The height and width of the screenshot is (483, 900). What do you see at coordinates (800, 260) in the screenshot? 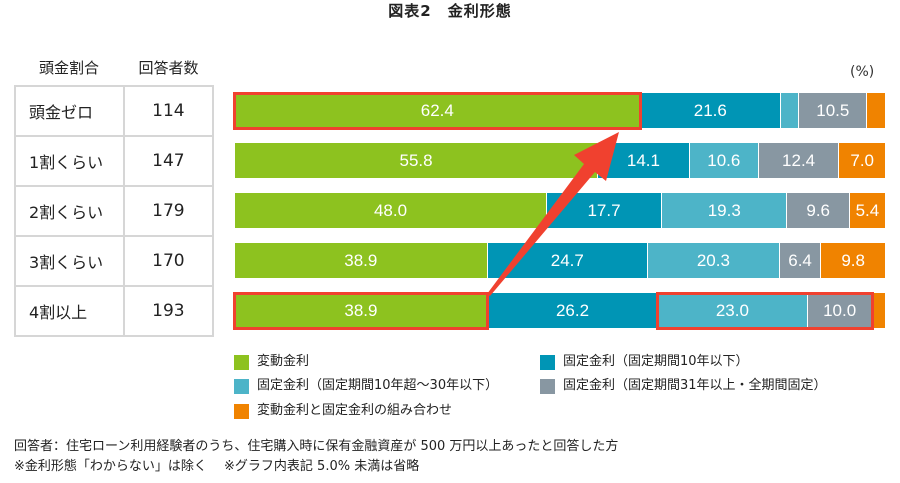
I see `bar-segment: 6.4` at bounding box center [800, 260].